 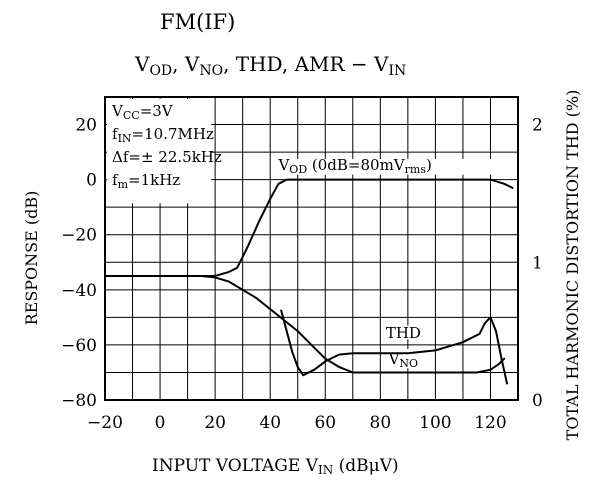 I want to click on condition-text: Δf=± 22.5kHz, so click(x=167, y=157).